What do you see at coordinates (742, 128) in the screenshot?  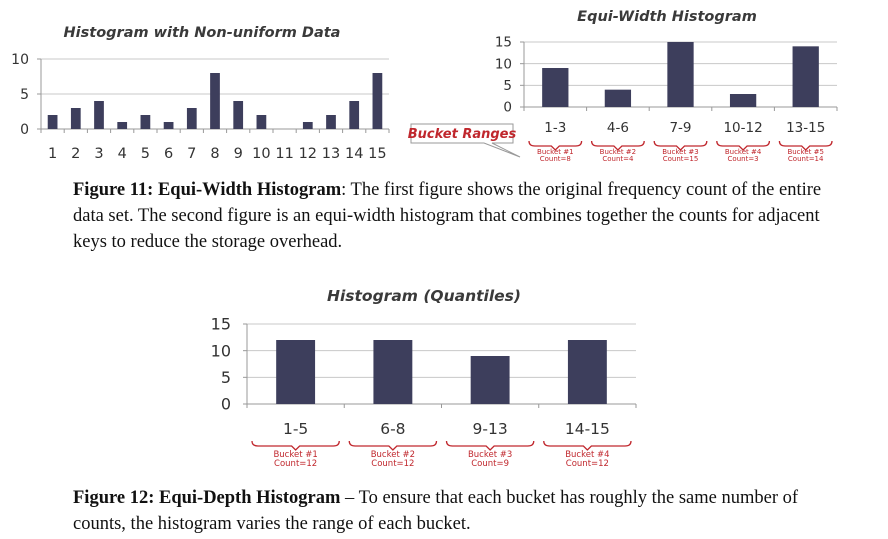 I see `x-tick-label: 10-12` at bounding box center [742, 128].